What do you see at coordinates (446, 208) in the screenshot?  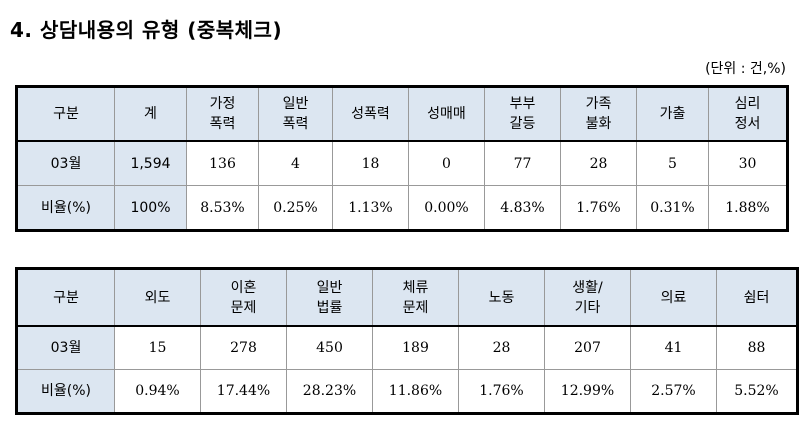 I see `table-cell: 0.00%` at bounding box center [446, 208].